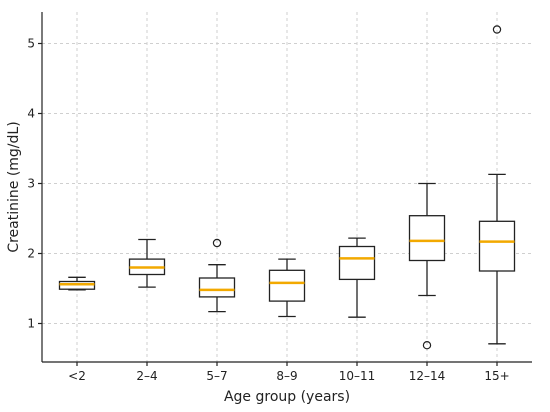 The image size is (550, 412). Describe the element at coordinates (14, 186) in the screenshot. I see `y-axis-label: Creatinine (mg/dL)` at that location.